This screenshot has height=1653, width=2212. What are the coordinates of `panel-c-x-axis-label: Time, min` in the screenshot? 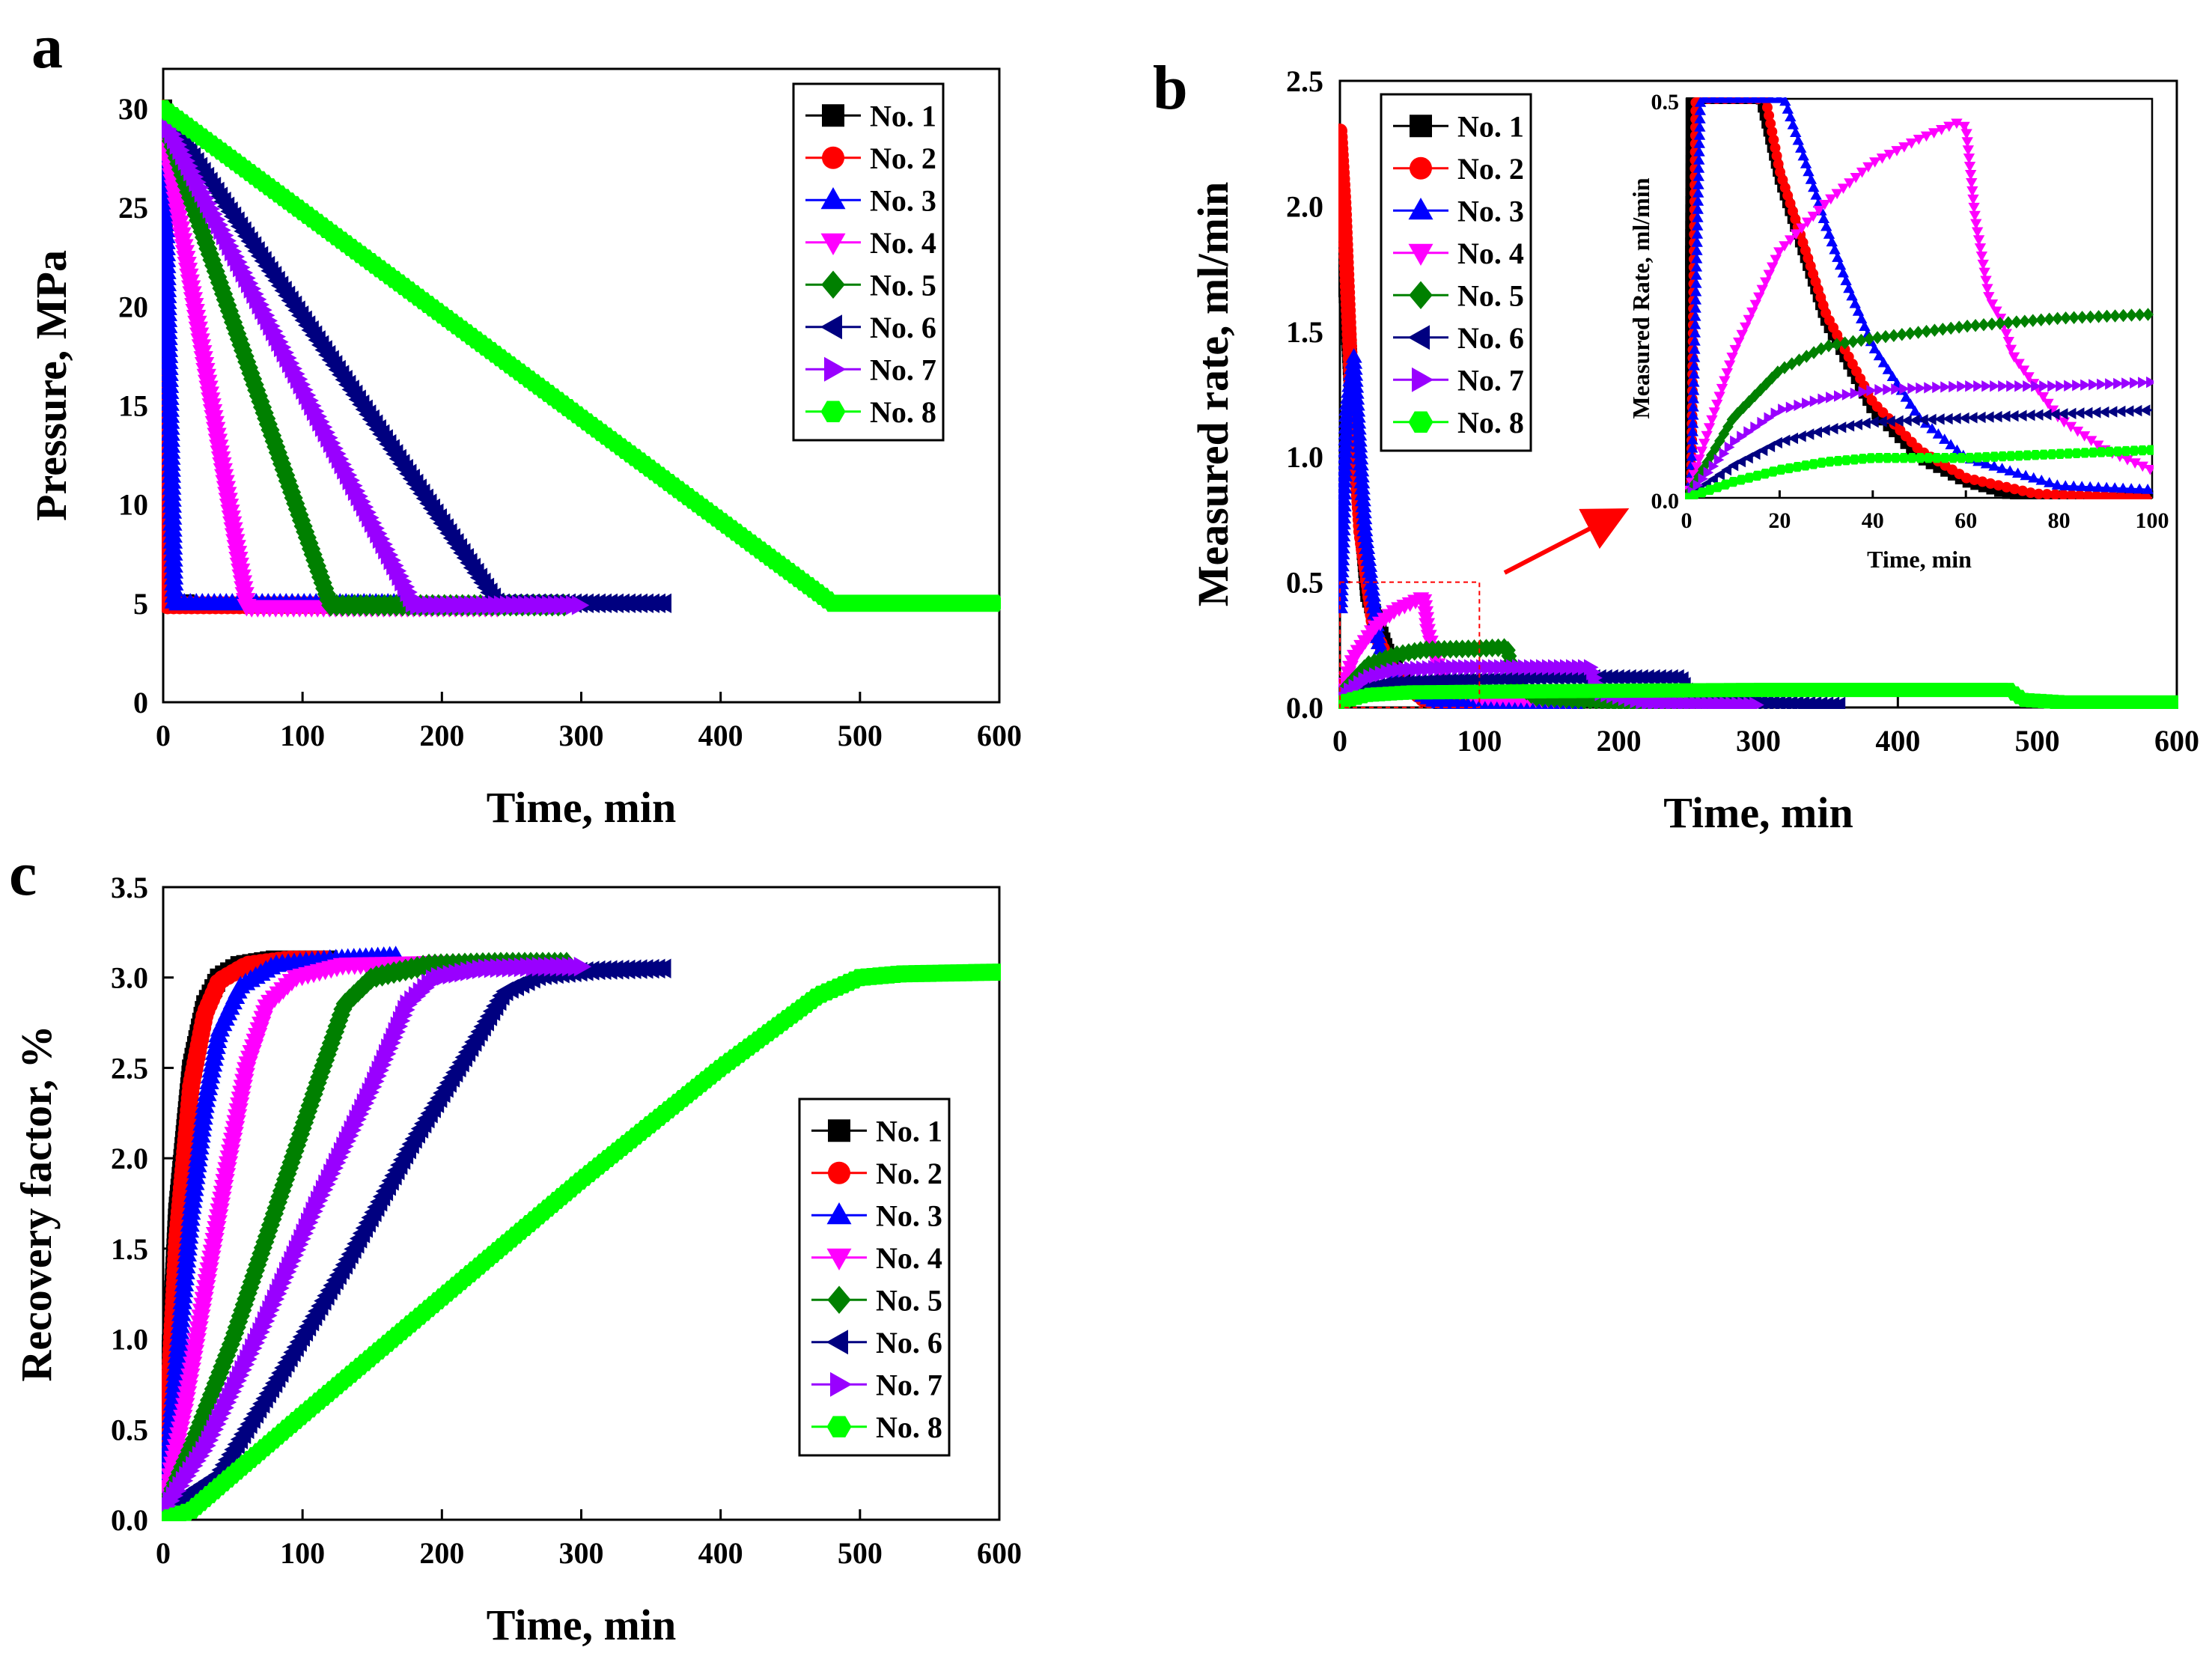 It's located at (582, 1625).